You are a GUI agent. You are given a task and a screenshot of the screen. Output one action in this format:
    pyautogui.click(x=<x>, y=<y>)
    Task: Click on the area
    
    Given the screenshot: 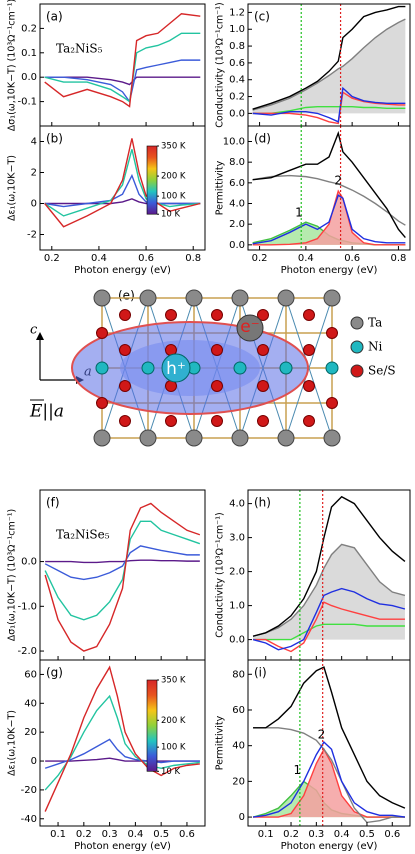 What is the action you would take?
    pyautogui.click(x=329, y=66)
    